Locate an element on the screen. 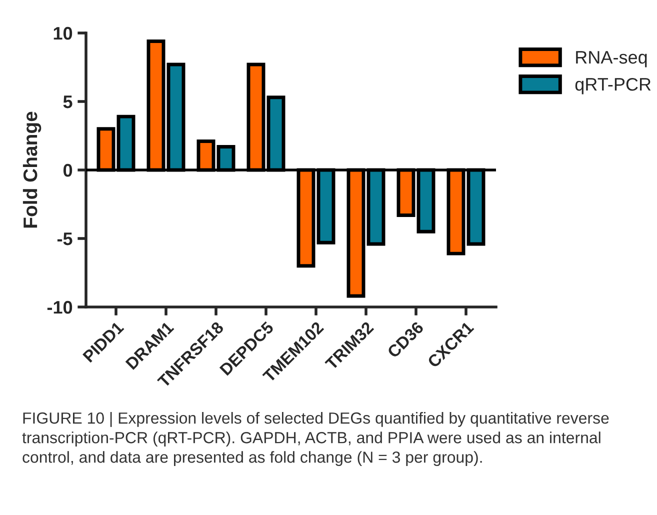 This screenshot has height=515, width=657. y-tick-label: 5 is located at coordinates (67, 102).